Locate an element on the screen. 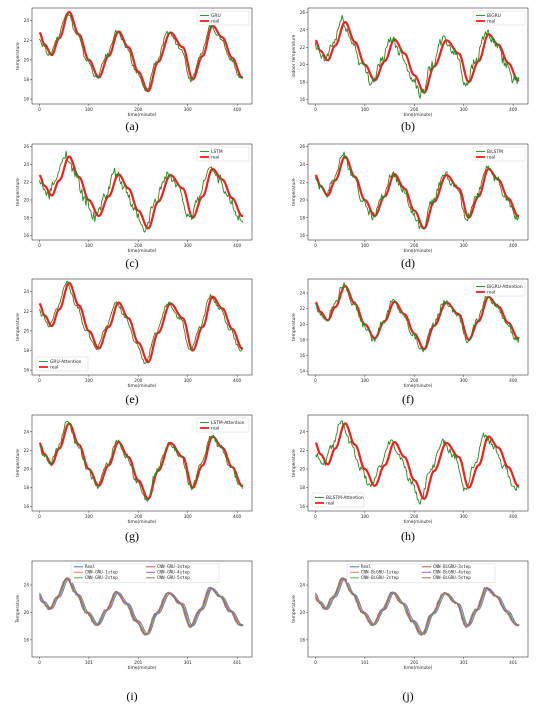 The image size is (550, 706). legend-label: Real is located at coordinates (366, 566).